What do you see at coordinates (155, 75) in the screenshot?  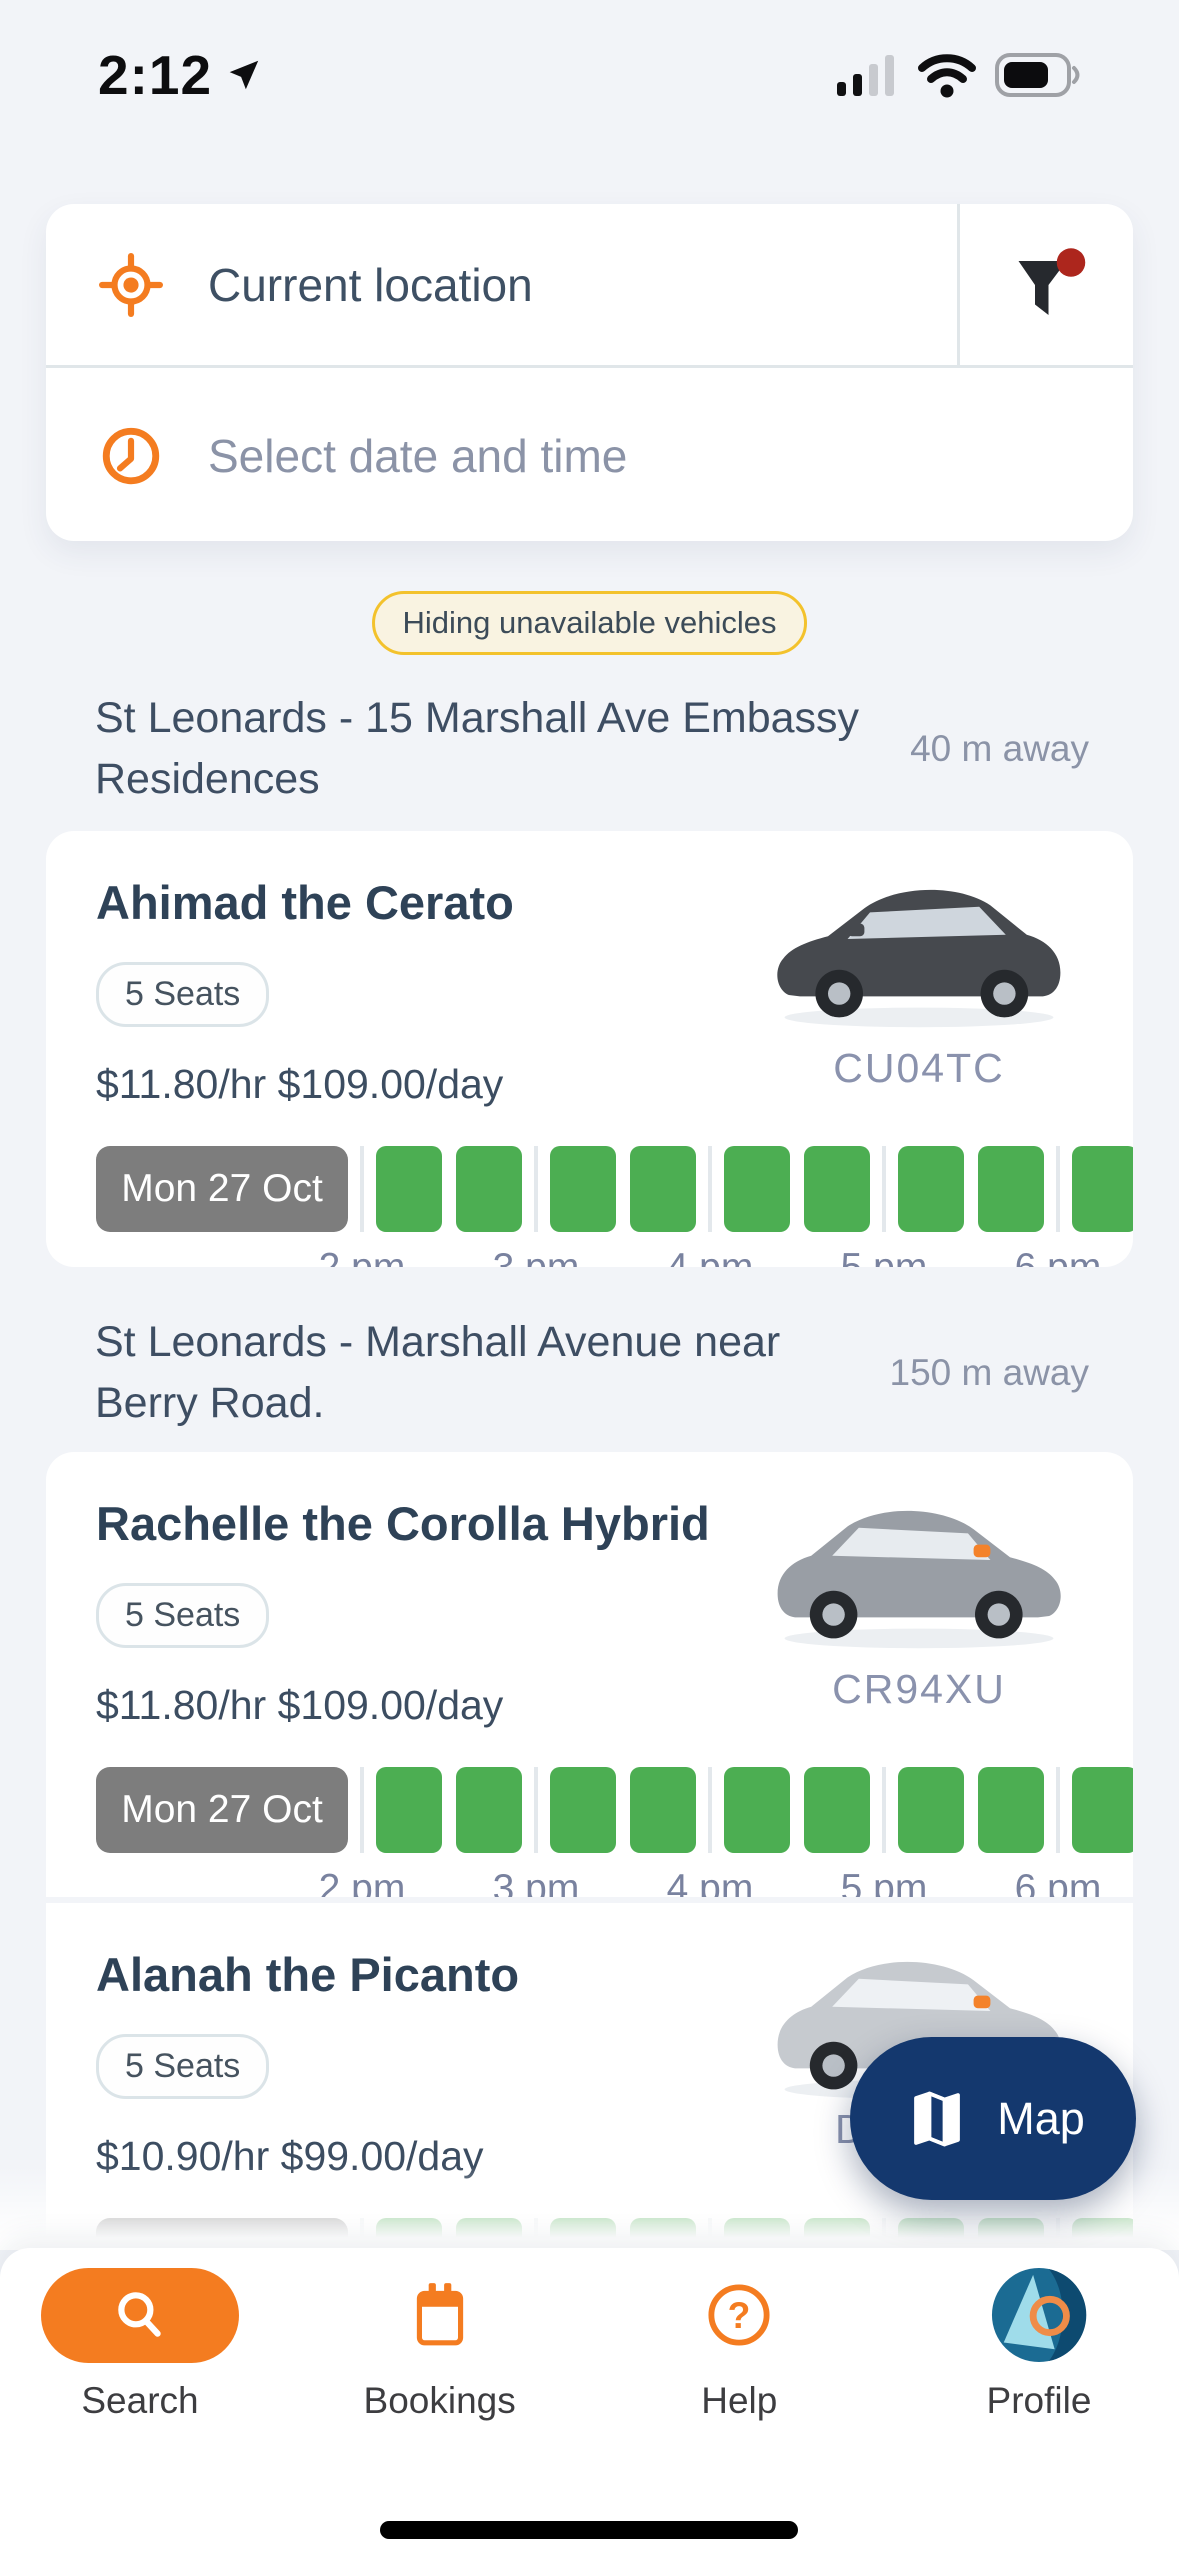 I see `time-label: 2:12` at bounding box center [155, 75].